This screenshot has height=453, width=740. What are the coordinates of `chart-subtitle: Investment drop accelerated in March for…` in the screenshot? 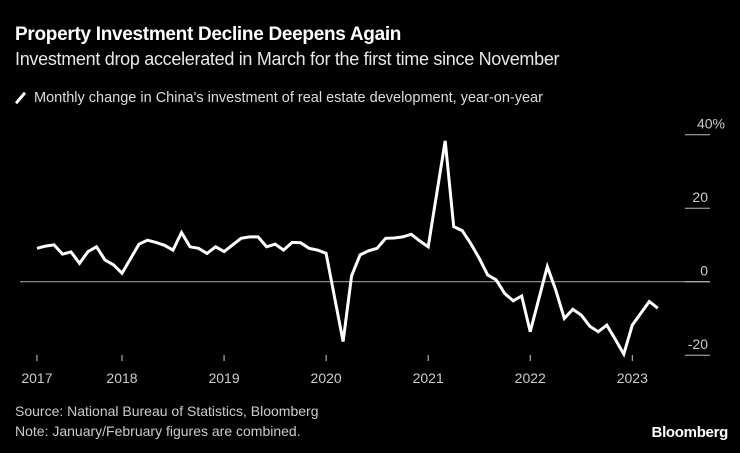 It's located at (287, 59).